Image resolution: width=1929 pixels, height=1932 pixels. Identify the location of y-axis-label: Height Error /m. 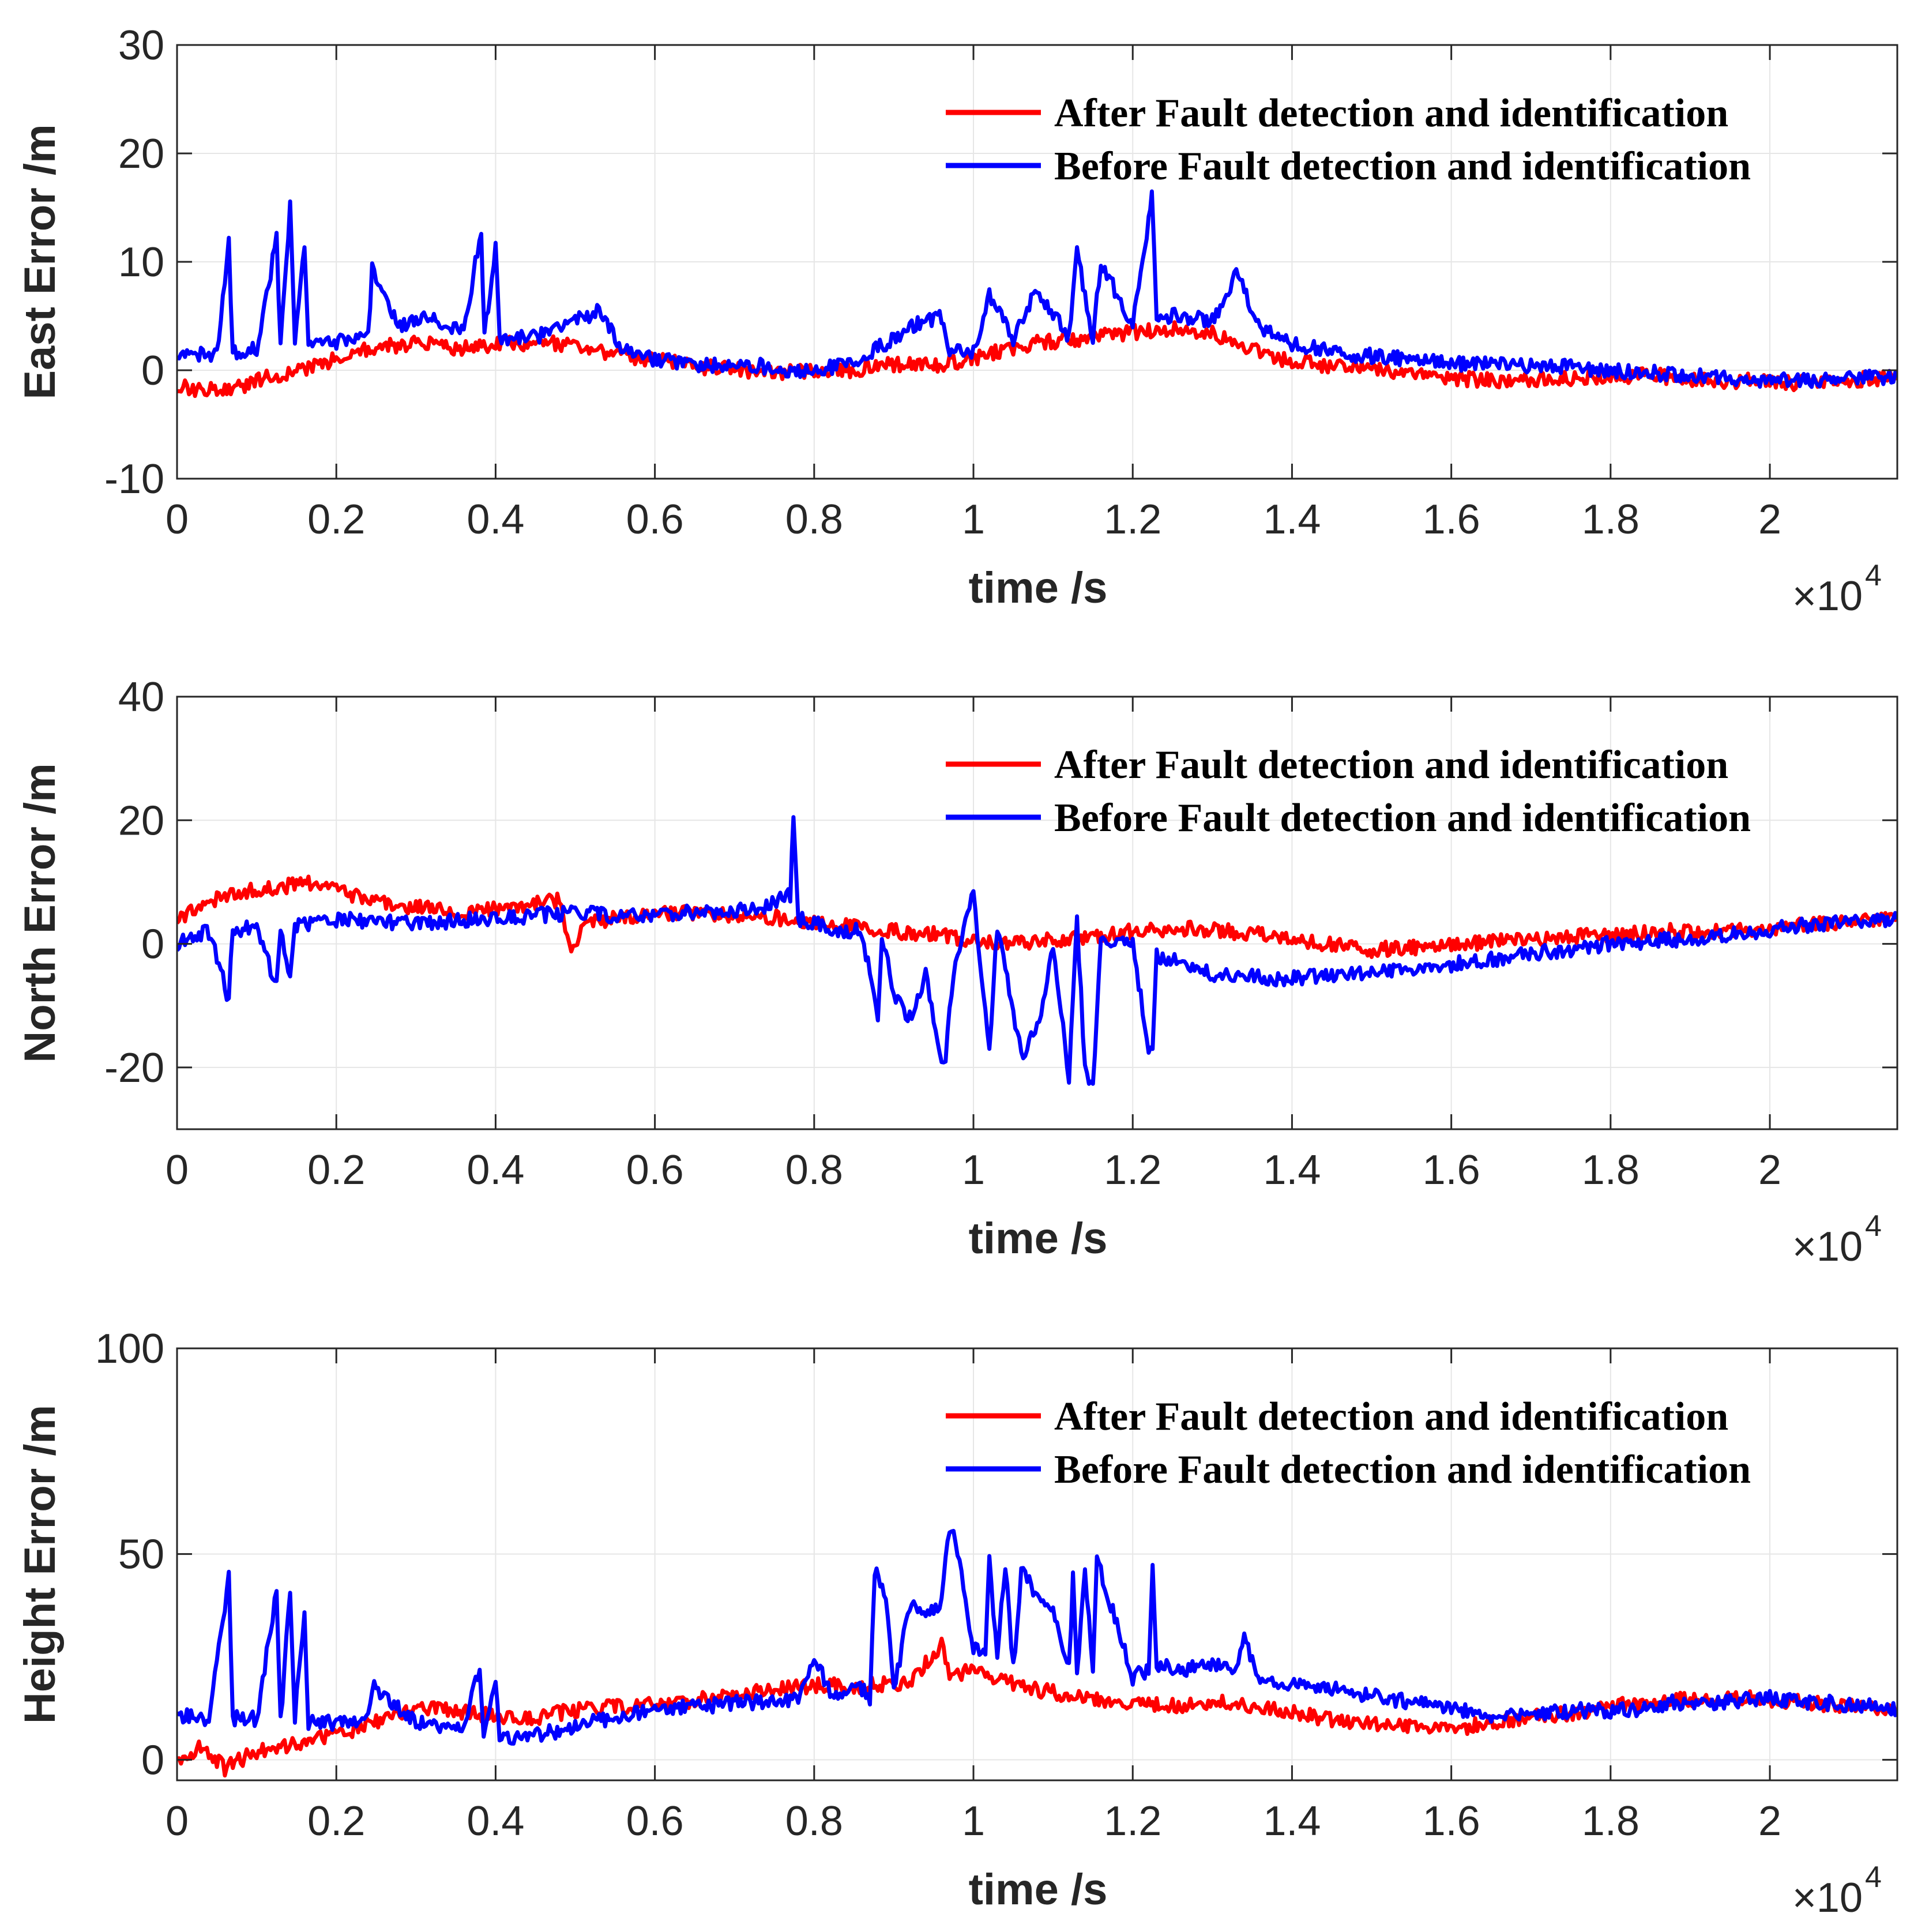
(41, 1564).